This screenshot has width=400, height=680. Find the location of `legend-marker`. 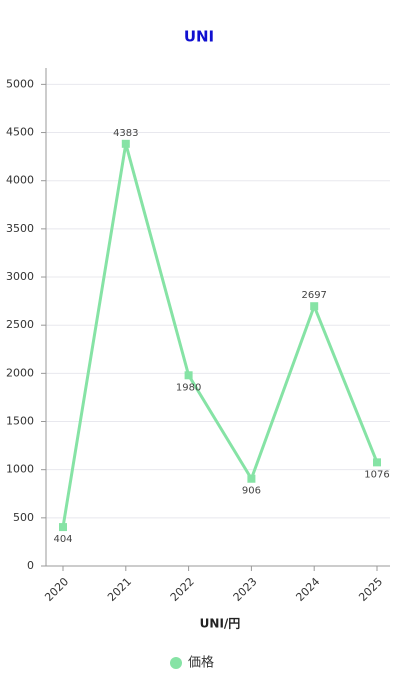

legend-marker is located at coordinates (176, 663).